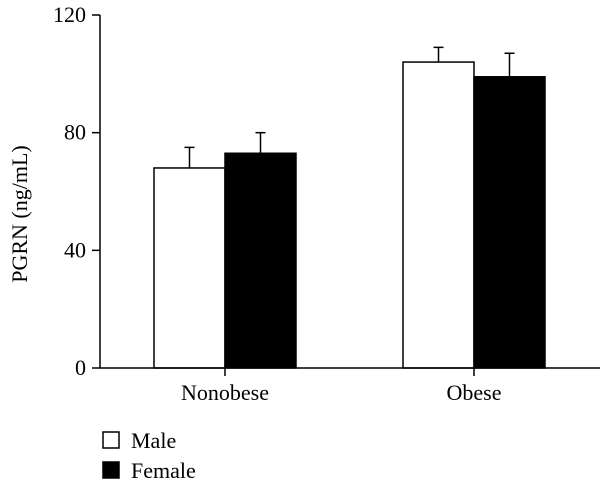 The width and height of the screenshot is (600, 490). Describe the element at coordinates (111, 470) in the screenshot. I see `legend-swatch-female` at that location.